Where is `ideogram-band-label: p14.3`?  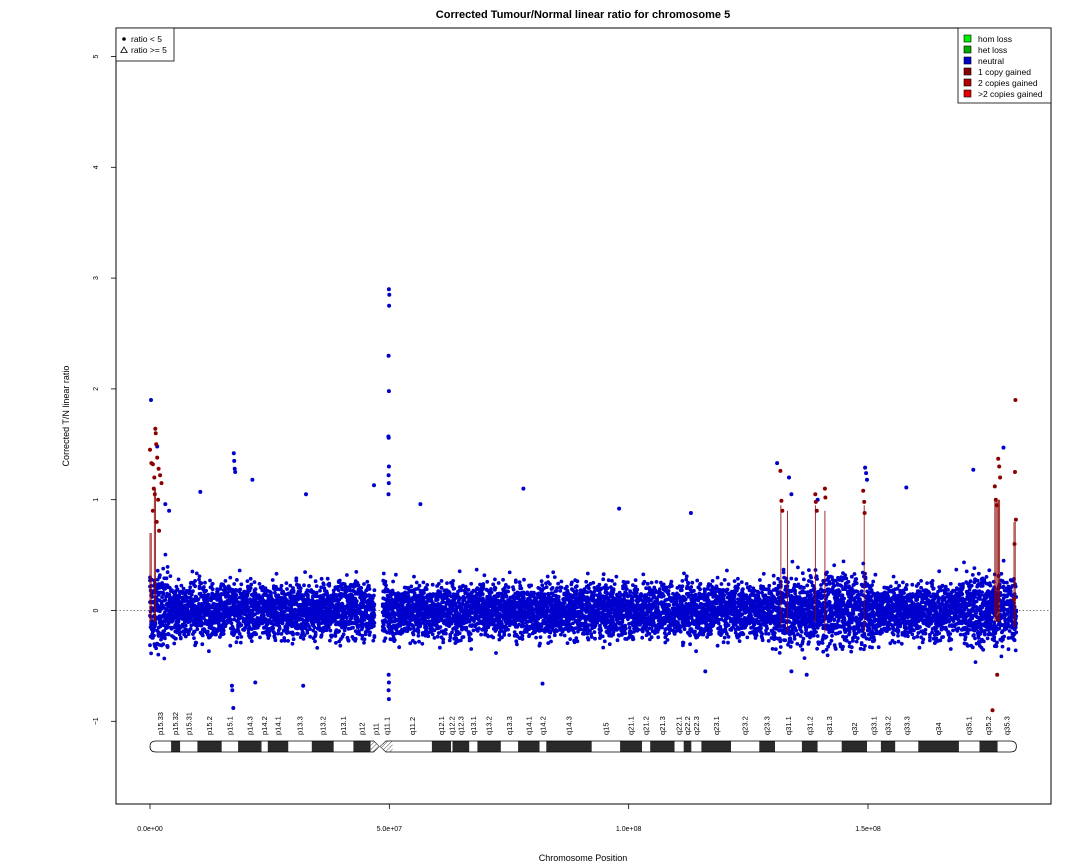 ideogram-band-label: p14.3 is located at coordinates (249, 725).